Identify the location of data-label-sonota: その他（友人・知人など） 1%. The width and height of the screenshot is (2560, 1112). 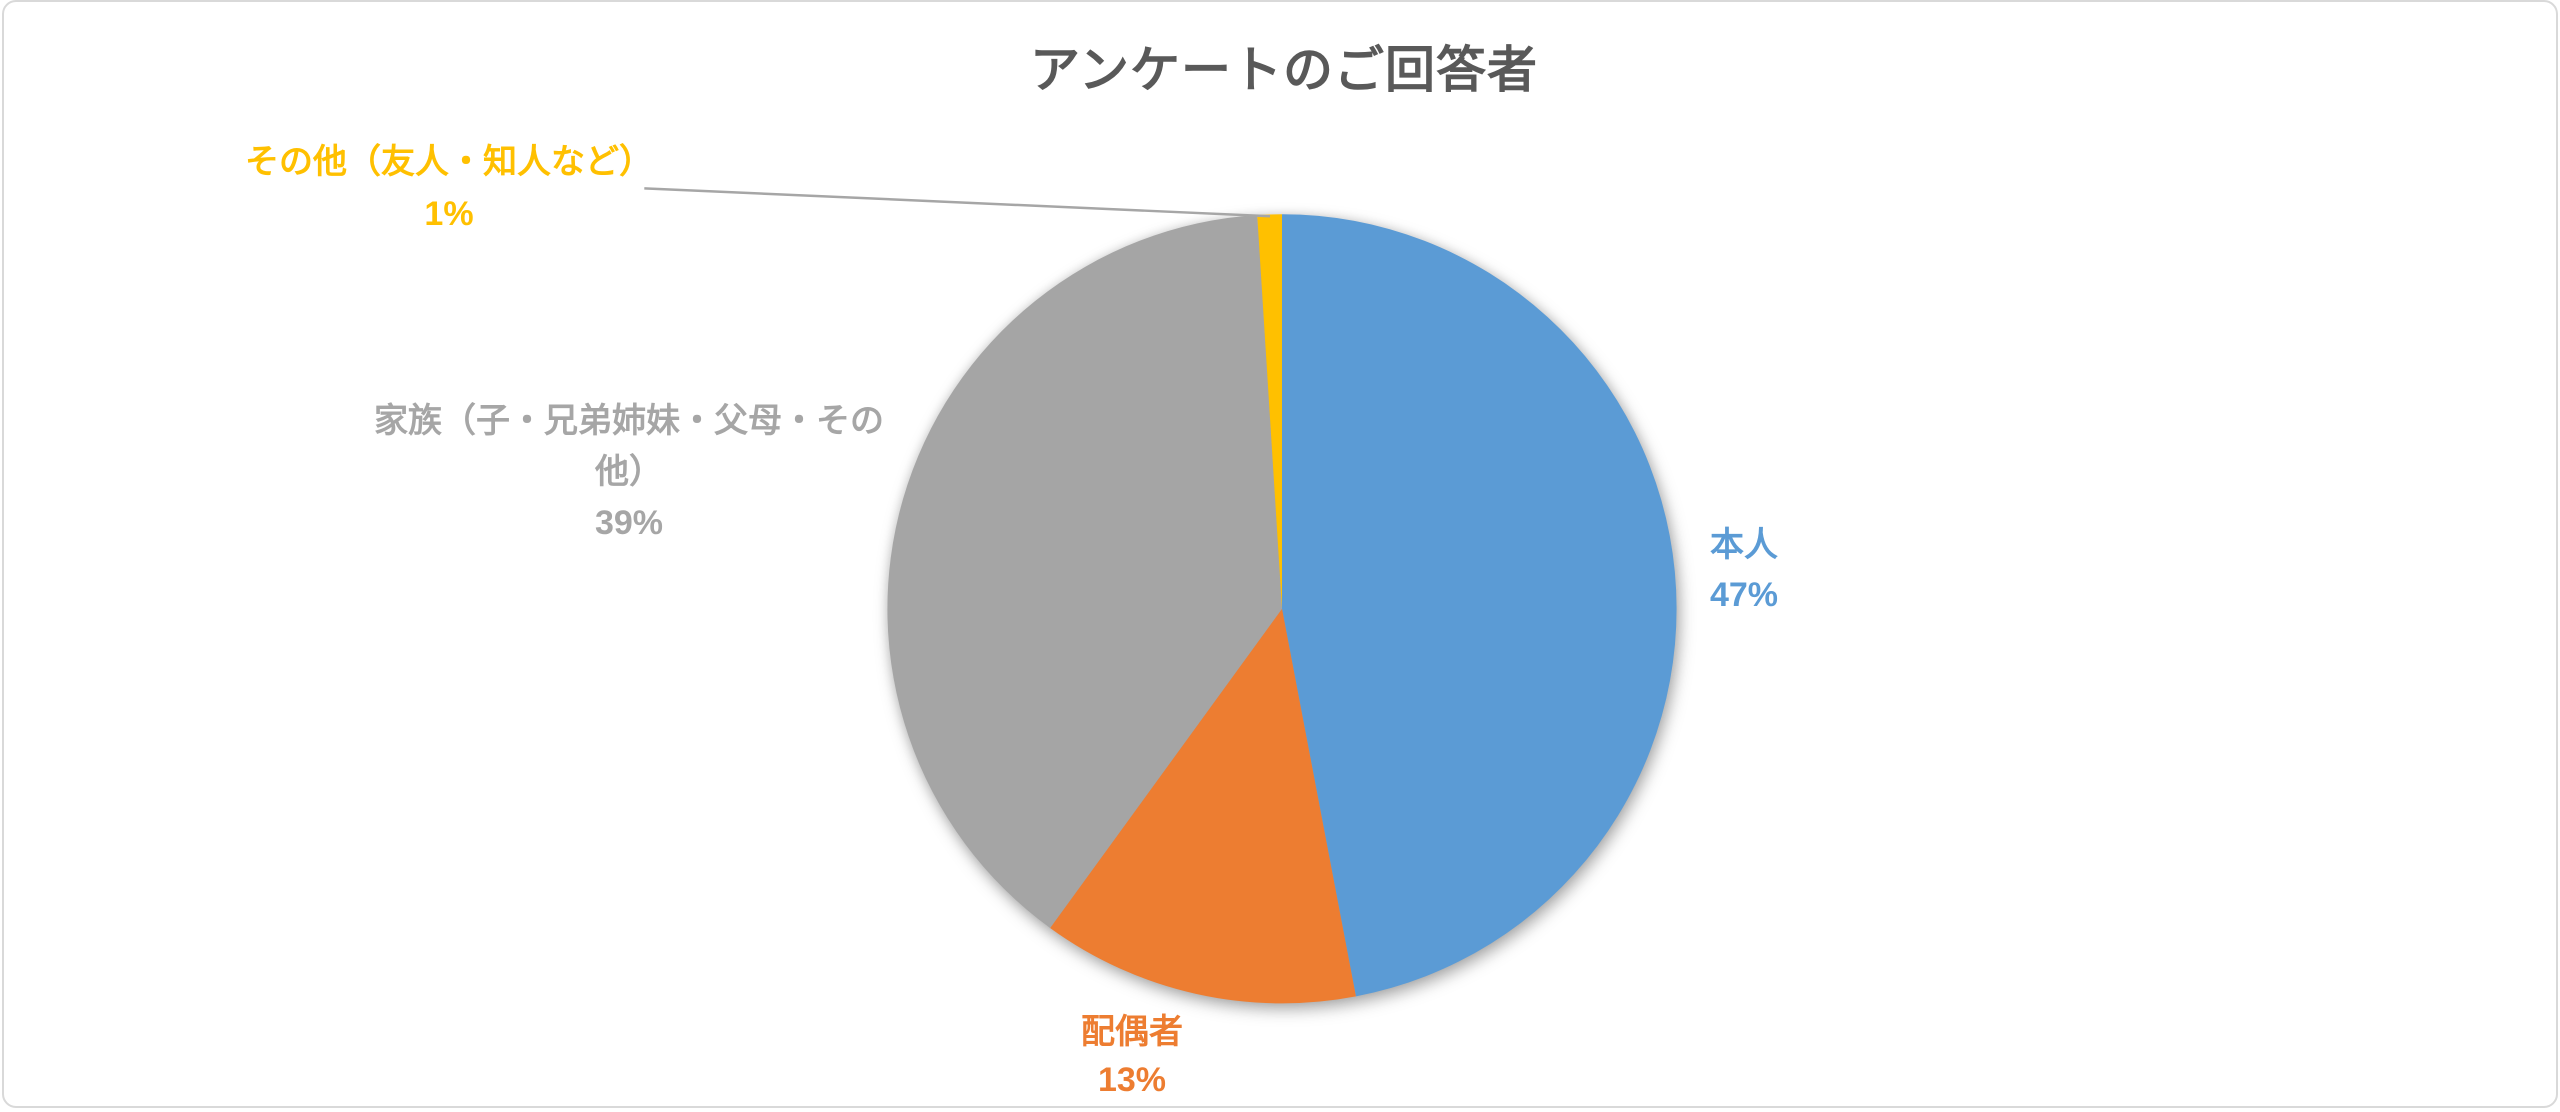
(449, 188).